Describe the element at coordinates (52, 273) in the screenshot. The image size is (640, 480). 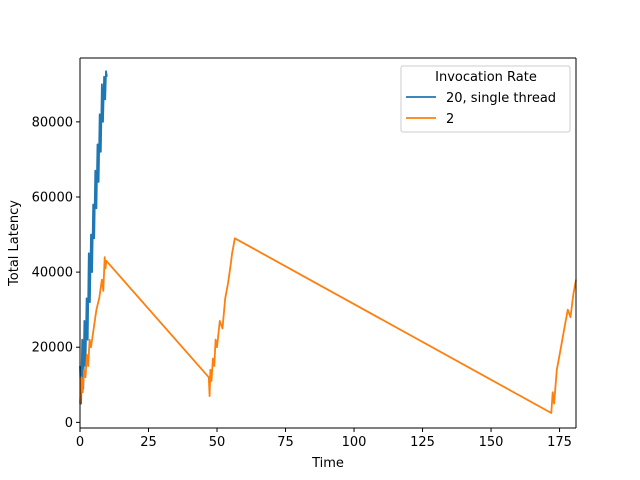
I see `y-tick-label: 40000` at that location.